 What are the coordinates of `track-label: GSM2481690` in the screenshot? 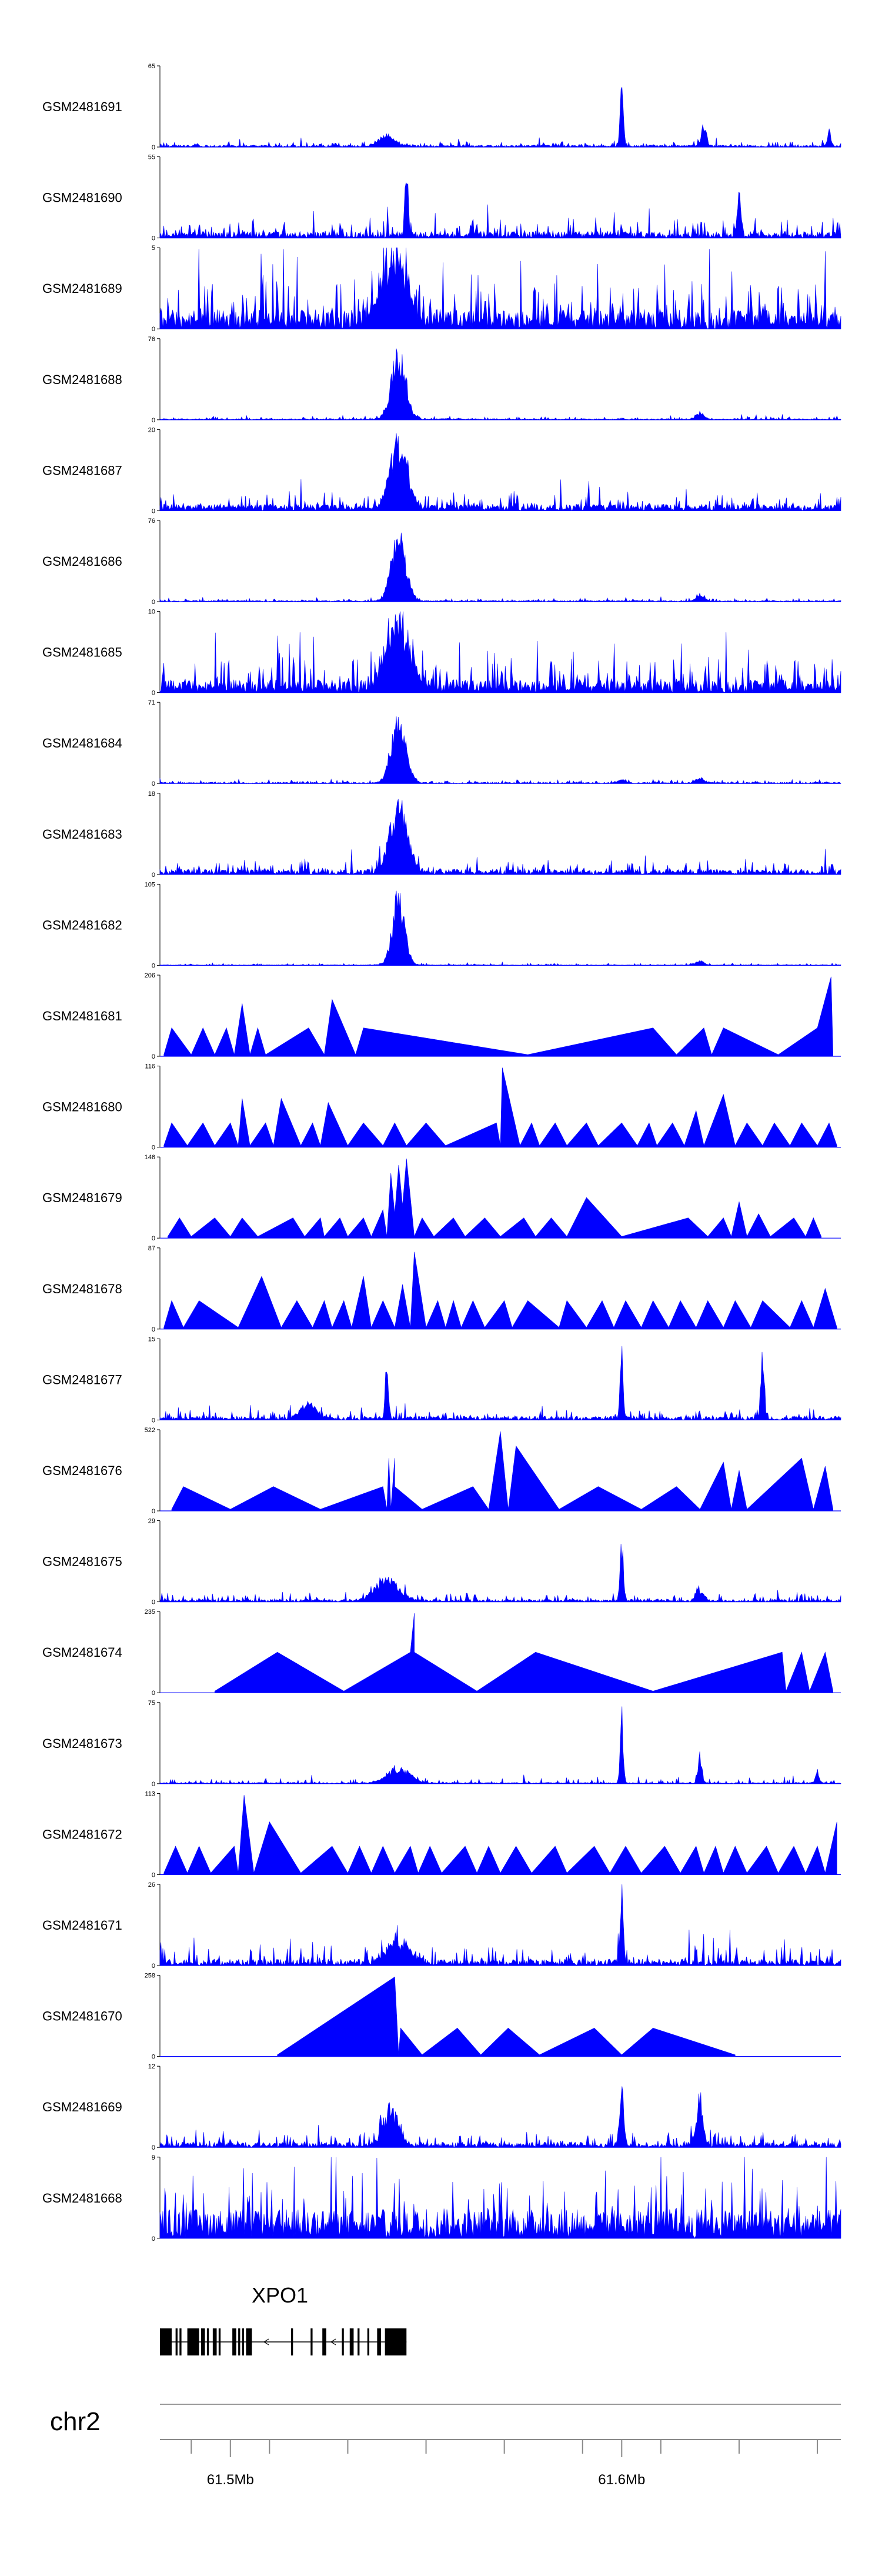 It's located at (82, 198).